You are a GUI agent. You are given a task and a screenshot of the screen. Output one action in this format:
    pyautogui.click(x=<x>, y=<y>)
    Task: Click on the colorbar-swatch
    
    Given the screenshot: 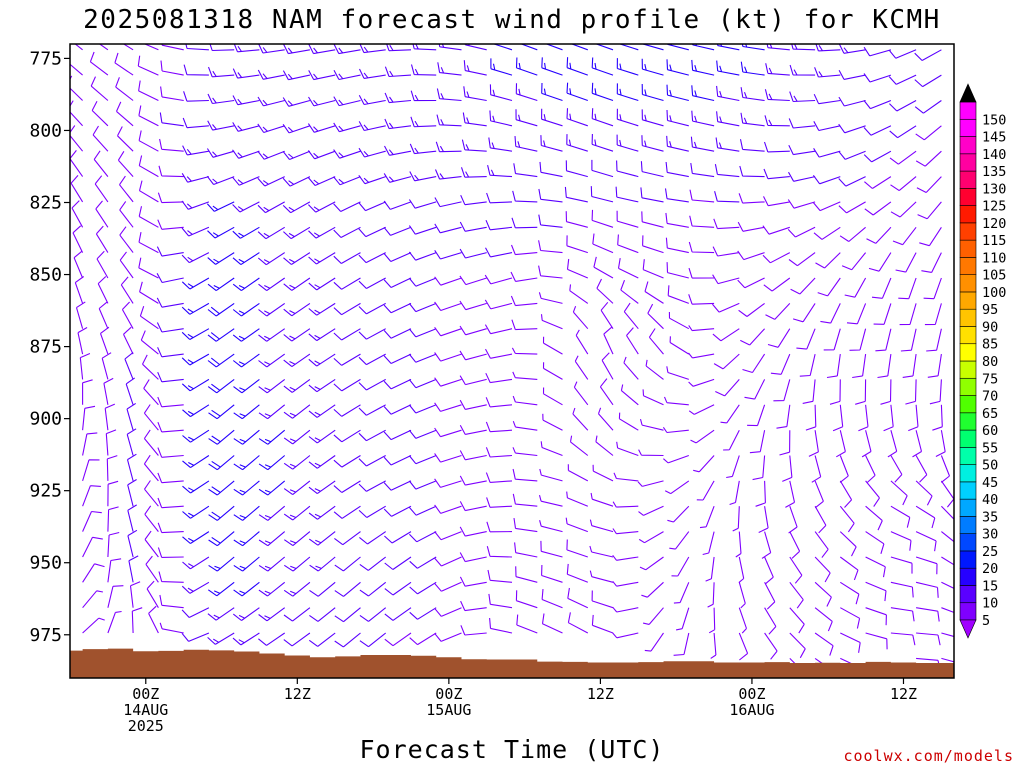 What is the action you would take?
    pyautogui.click(x=968, y=300)
    